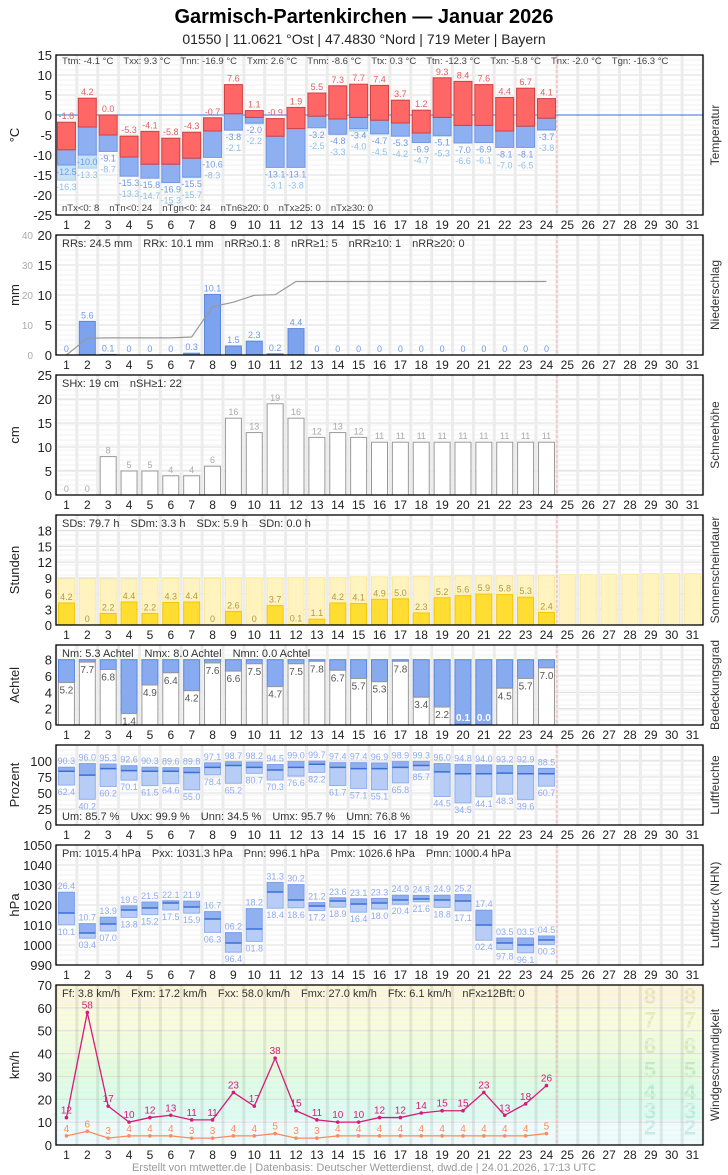 Image resolution: width=728 pixels, height=1175 pixels. I want to click on x-tick-label: 12, so click(296, 365).